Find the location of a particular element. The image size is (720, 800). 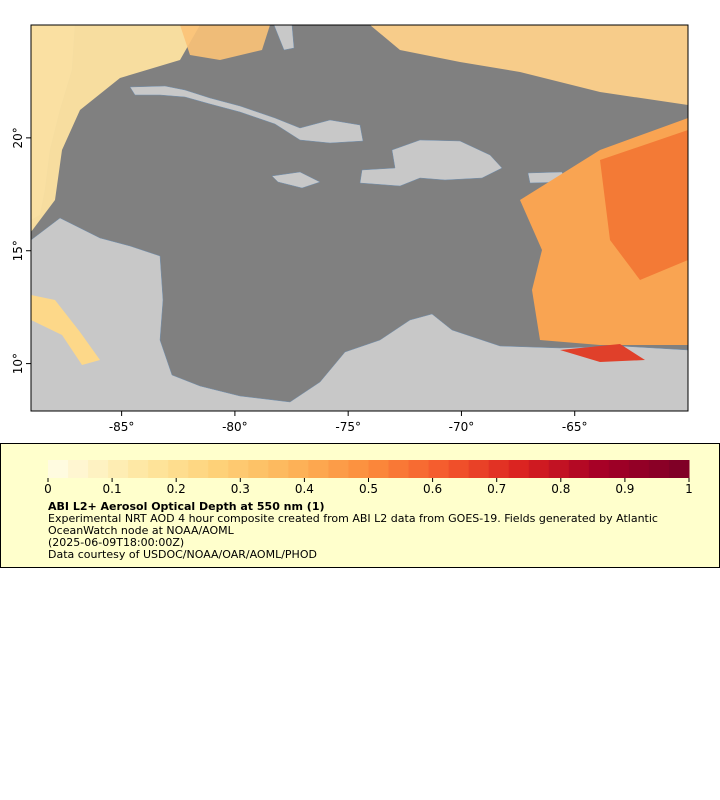

colorbar-tick-label: 1 is located at coordinates (689, 489).